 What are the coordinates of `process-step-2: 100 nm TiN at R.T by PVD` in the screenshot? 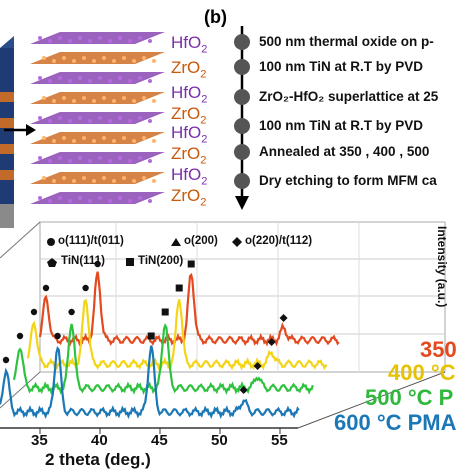 It's located at (341, 66).